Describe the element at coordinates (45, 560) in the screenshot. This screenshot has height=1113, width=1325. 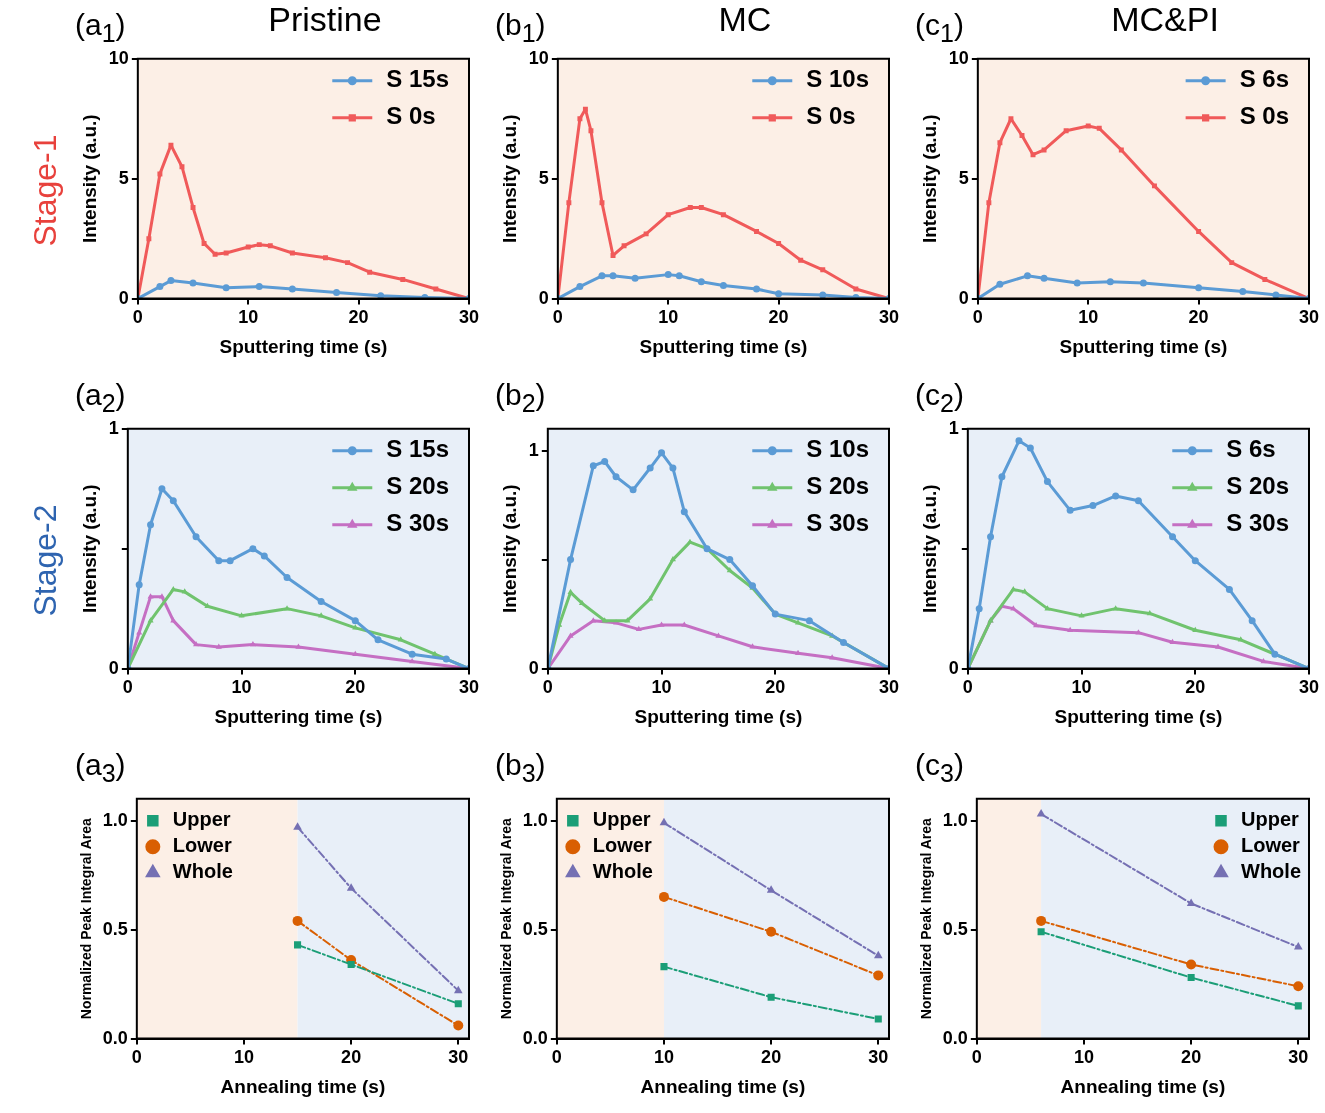
I see `text: Stage-2` at that location.